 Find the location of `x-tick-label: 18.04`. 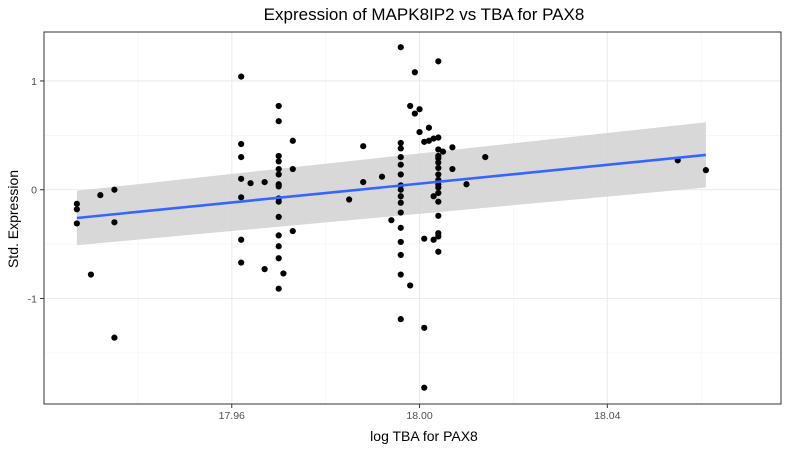

x-tick-label: 18.04 is located at coordinates (607, 416).